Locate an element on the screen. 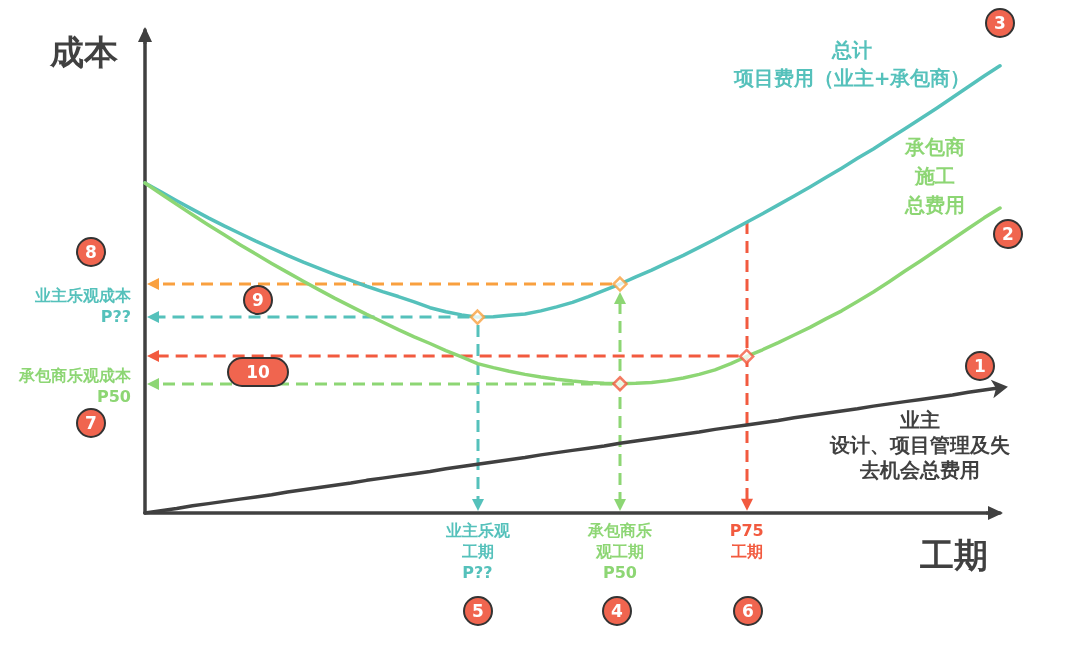 This screenshot has height=648, width=1080. circle-badge: 5 is located at coordinates (478, 611).